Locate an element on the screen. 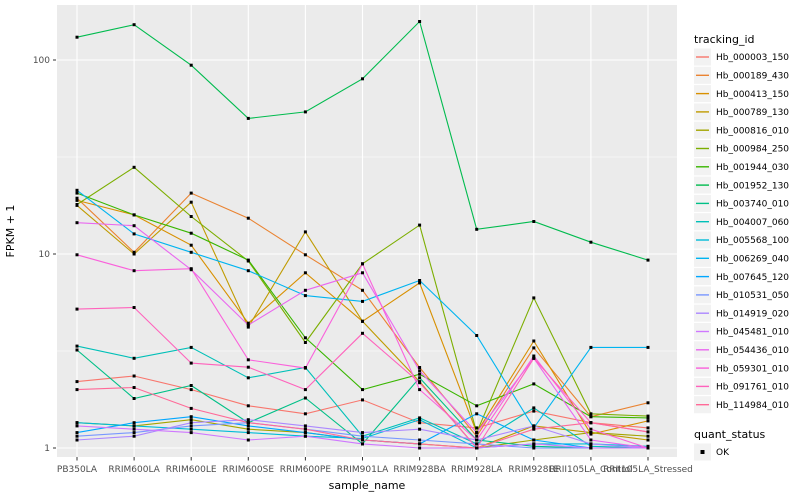 The image size is (800, 500). x-tick-label: RRII105LA_Stressed is located at coordinates (648, 470).